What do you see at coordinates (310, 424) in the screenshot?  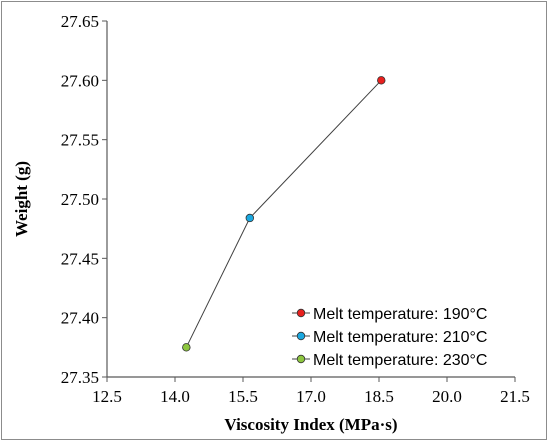 I see `x-axis-title: Viscosity Index (MPa·s)` at bounding box center [310, 424].